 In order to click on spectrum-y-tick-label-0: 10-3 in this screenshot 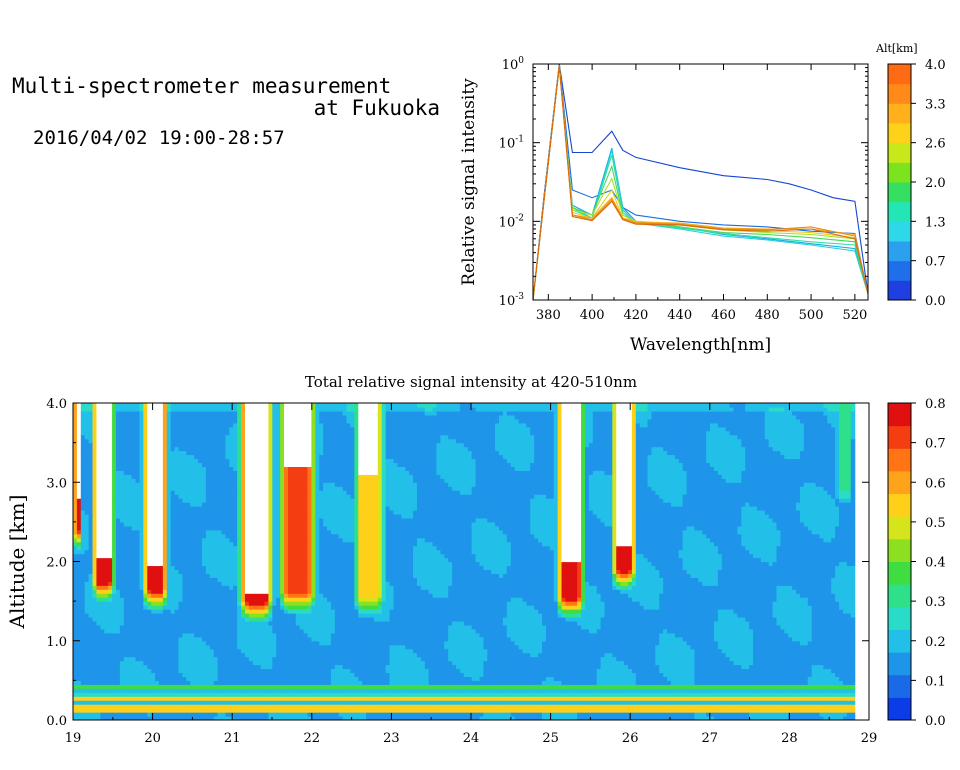, I will do `click(512, 300)`.